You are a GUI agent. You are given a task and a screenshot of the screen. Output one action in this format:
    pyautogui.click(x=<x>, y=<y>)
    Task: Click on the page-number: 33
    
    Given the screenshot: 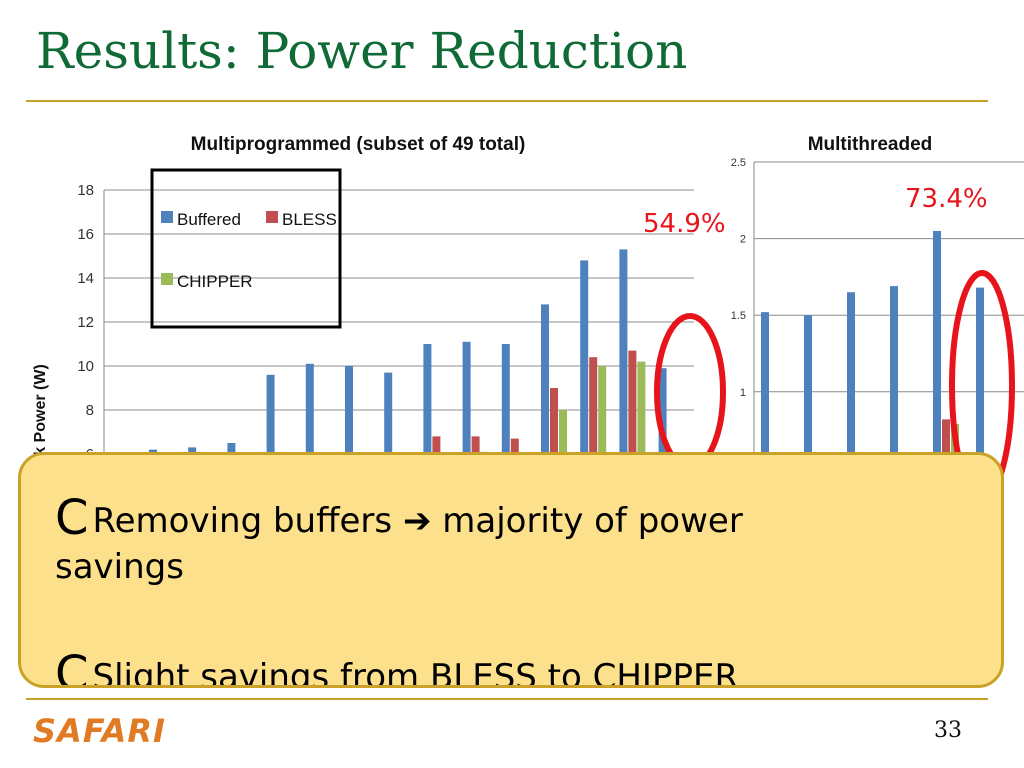 What is the action you would take?
    pyautogui.click(x=948, y=730)
    